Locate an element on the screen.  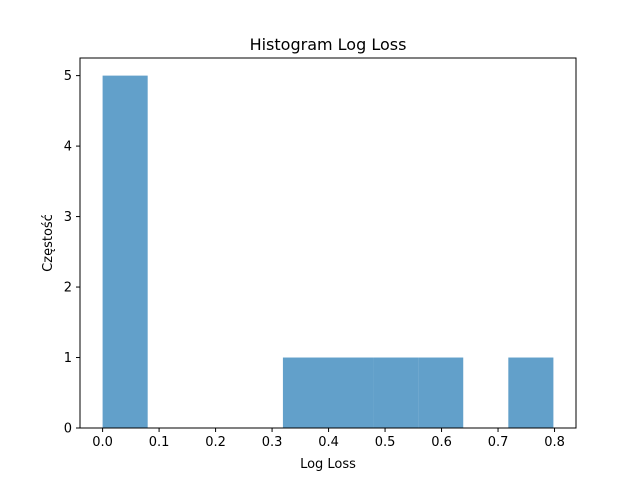
x-tick-label: 0.5 is located at coordinates (385, 442).